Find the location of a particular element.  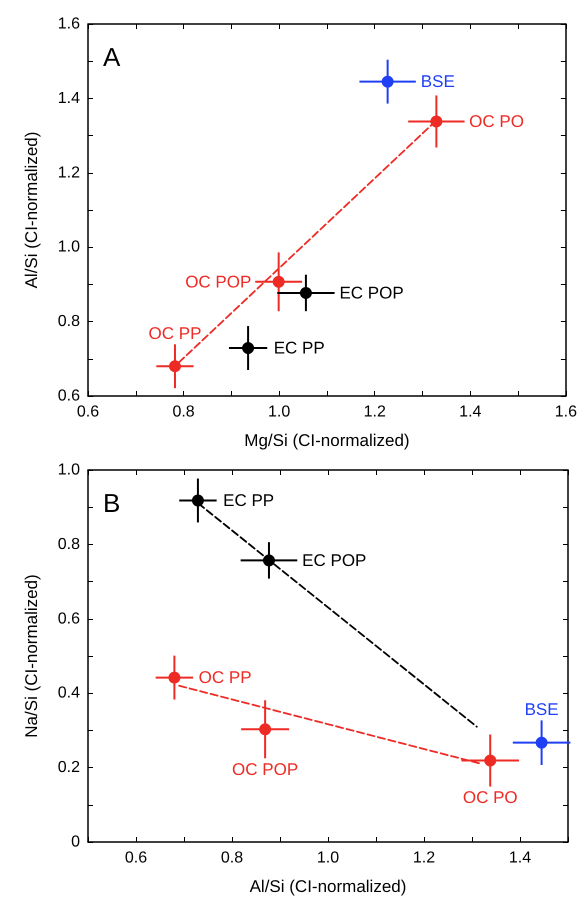

x-axis-title: Mg/Si (CI-normalized) is located at coordinates (327, 440).